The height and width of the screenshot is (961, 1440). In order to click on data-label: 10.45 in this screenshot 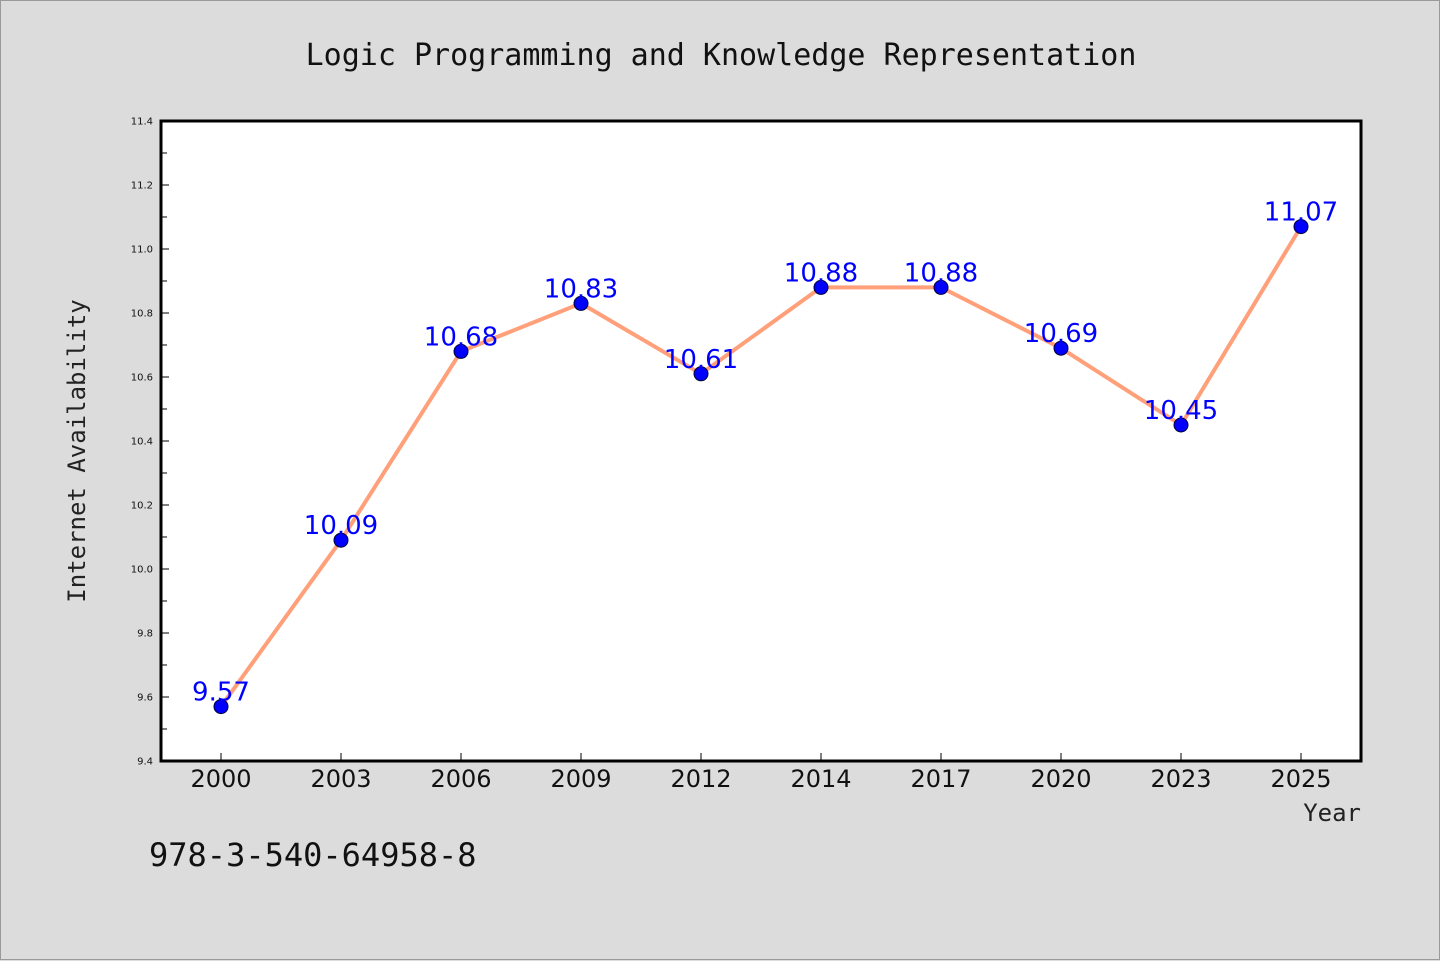, I will do `click(1181, 411)`.